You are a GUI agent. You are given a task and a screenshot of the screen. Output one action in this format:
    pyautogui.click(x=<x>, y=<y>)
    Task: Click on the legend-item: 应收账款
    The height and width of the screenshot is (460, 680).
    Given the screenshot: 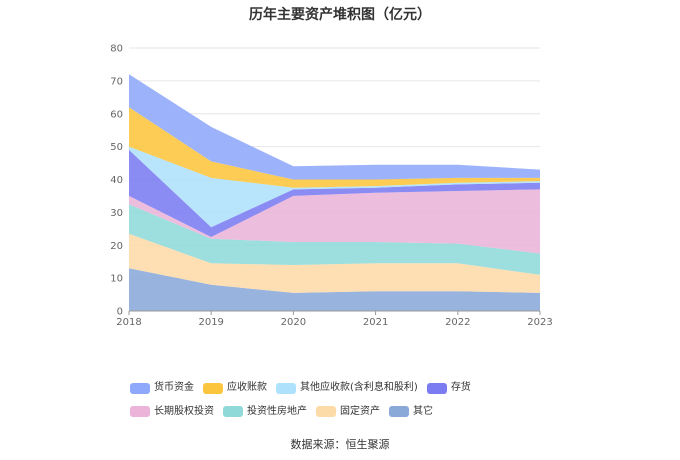 What is the action you would take?
    pyautogui.click(x=235, y=388)
    